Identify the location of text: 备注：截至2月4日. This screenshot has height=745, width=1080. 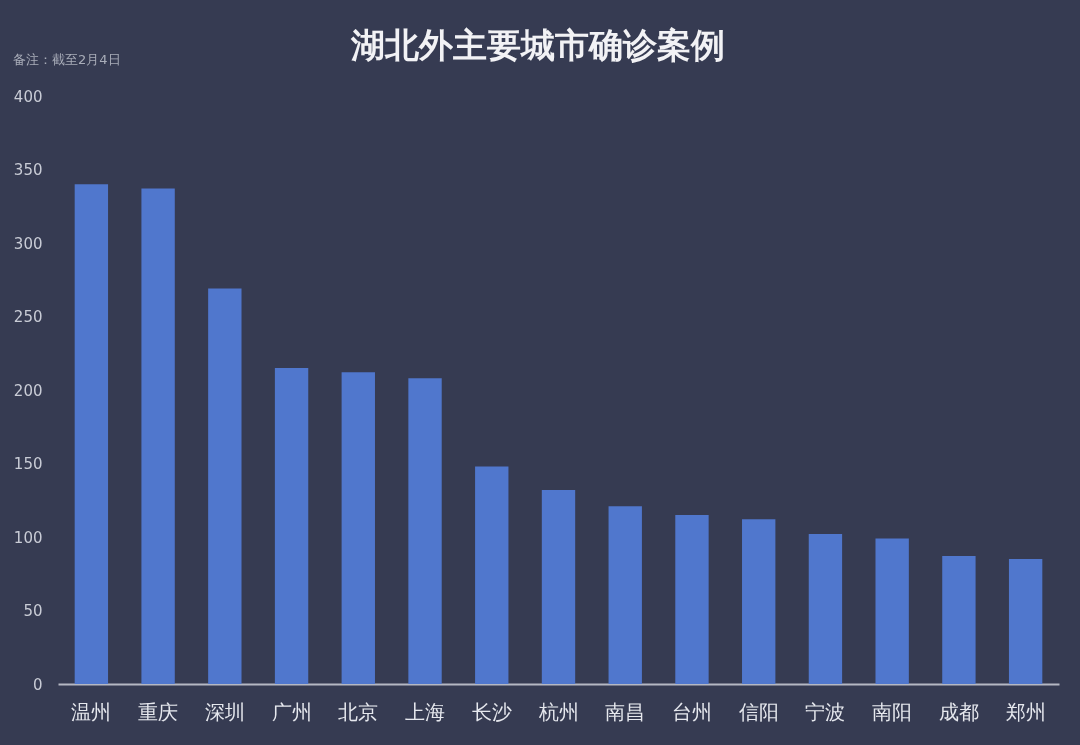
(67, 59).